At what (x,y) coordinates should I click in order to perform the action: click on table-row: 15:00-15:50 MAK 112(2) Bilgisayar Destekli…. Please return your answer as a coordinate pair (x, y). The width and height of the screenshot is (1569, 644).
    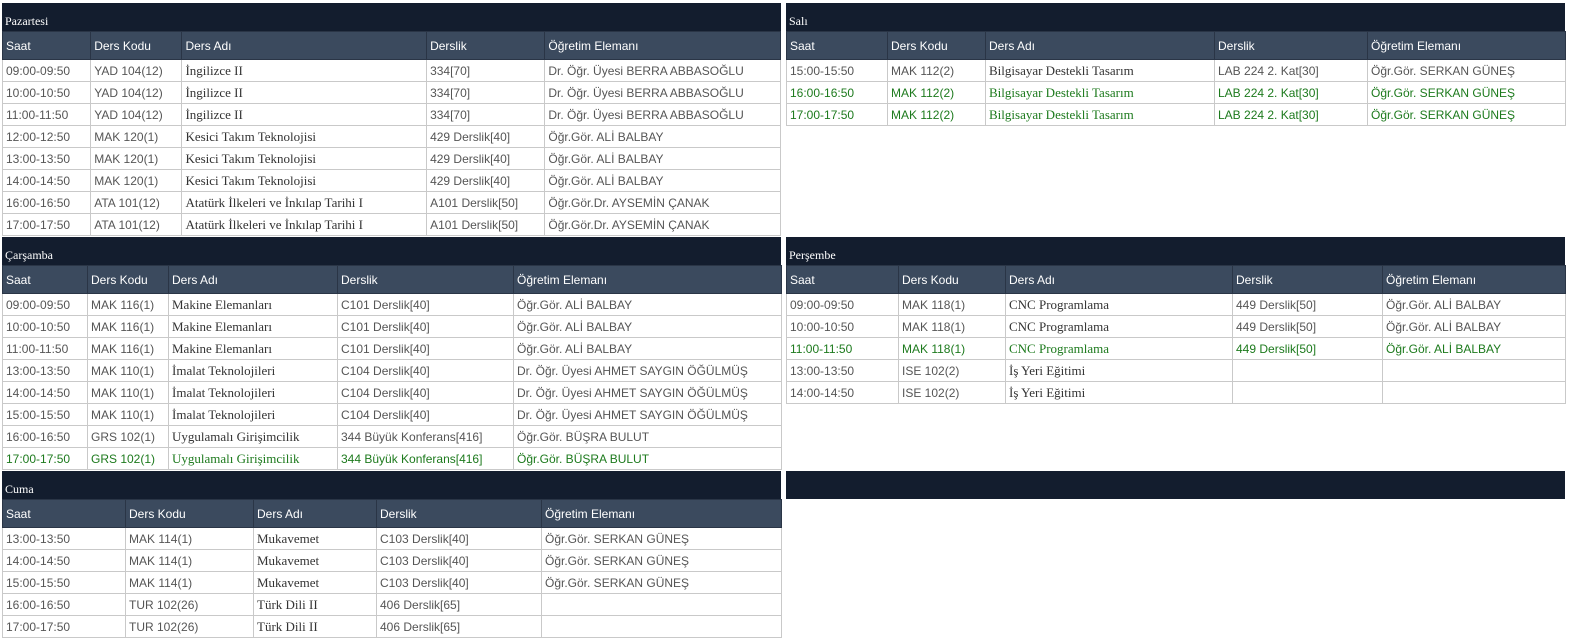
    Looking at the image, I should click on (1176, 70).